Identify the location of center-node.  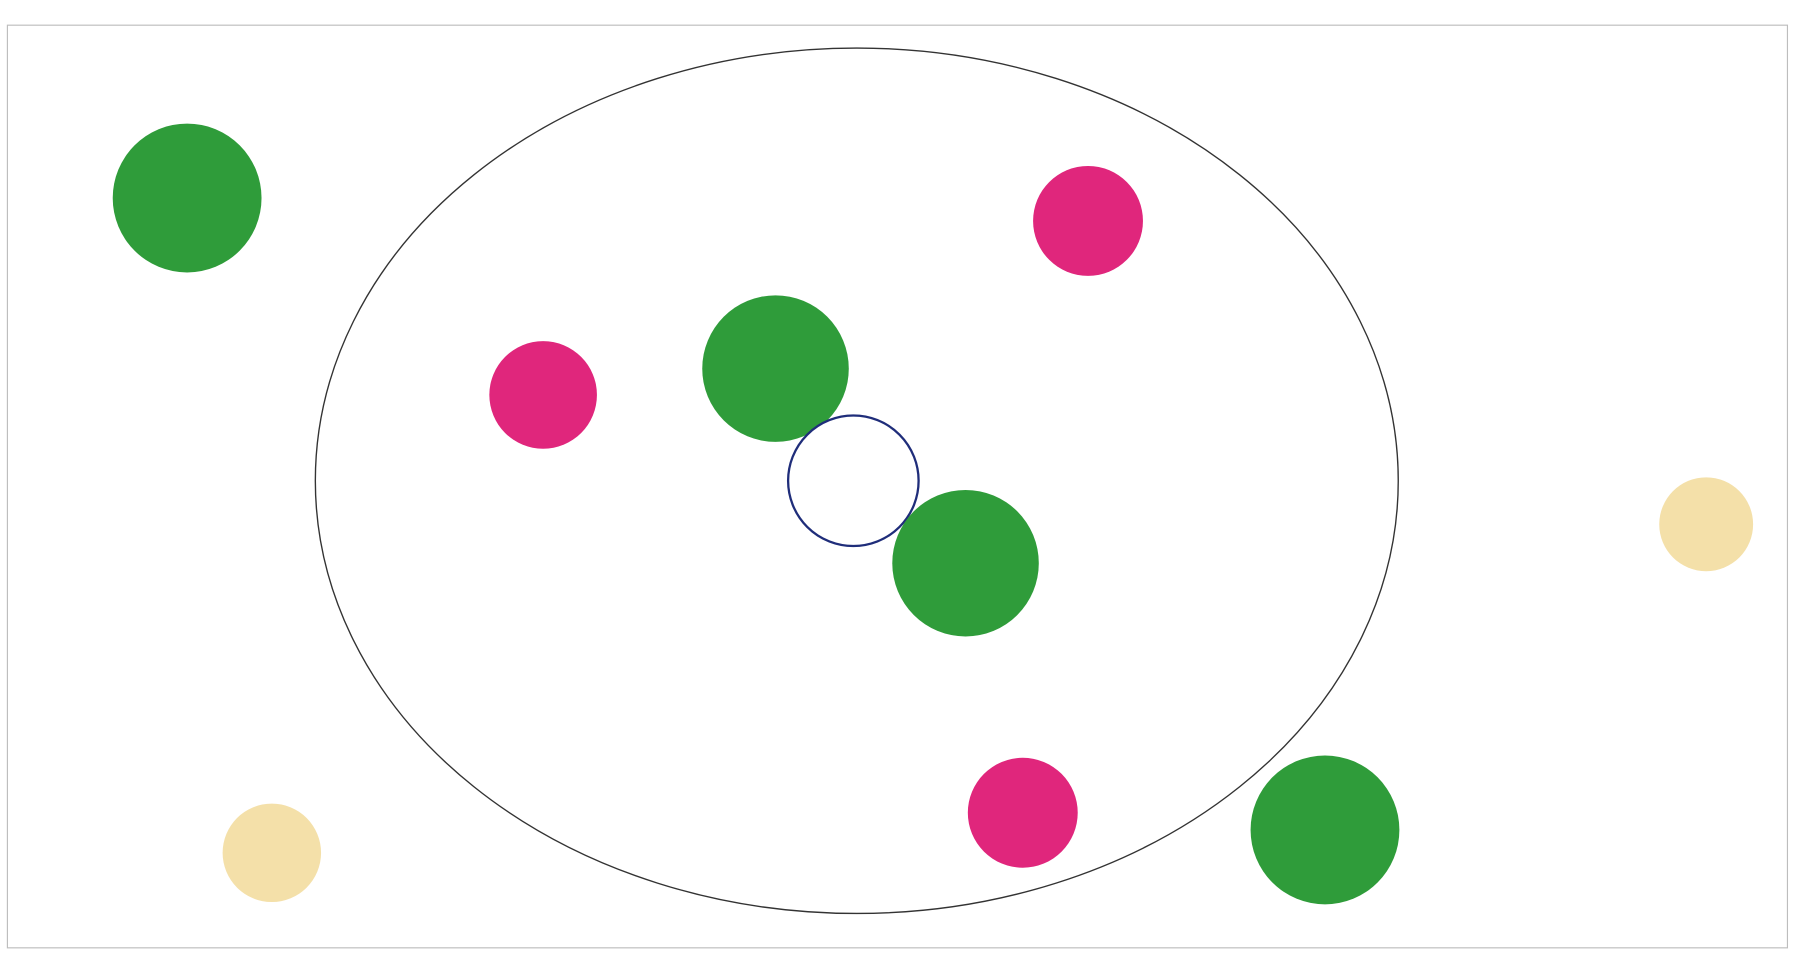
(853, 481).